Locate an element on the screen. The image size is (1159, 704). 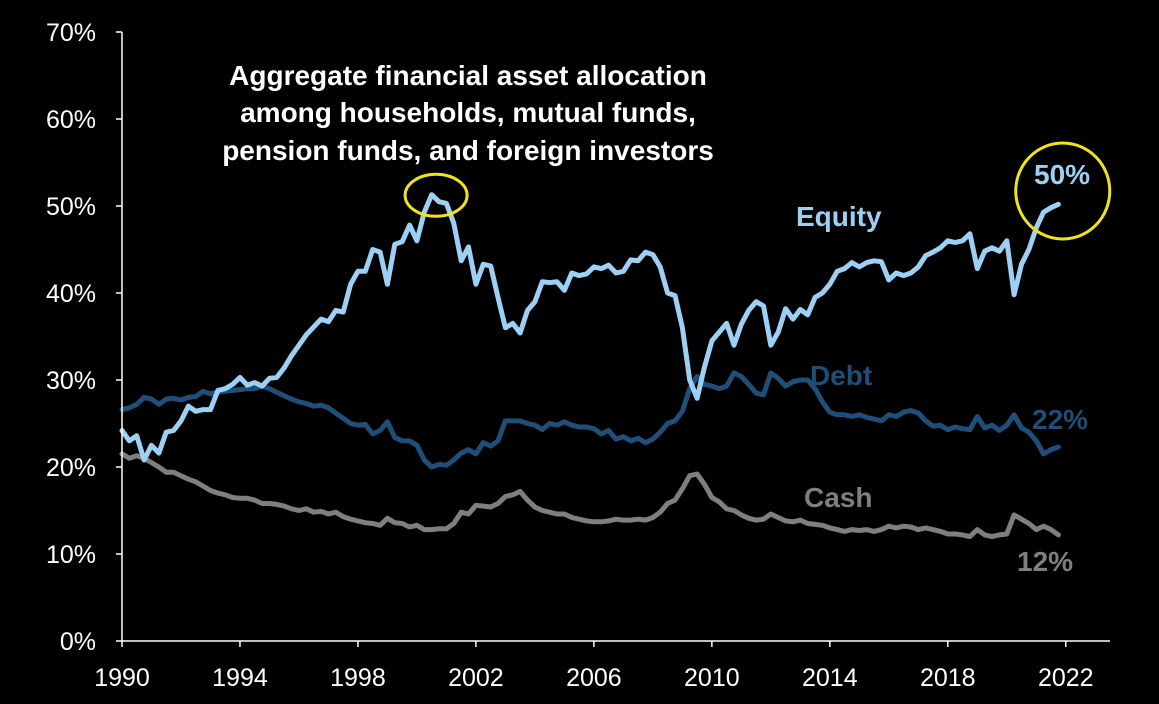
x-tick-label: 2014 is located at coordinates (830, 678).